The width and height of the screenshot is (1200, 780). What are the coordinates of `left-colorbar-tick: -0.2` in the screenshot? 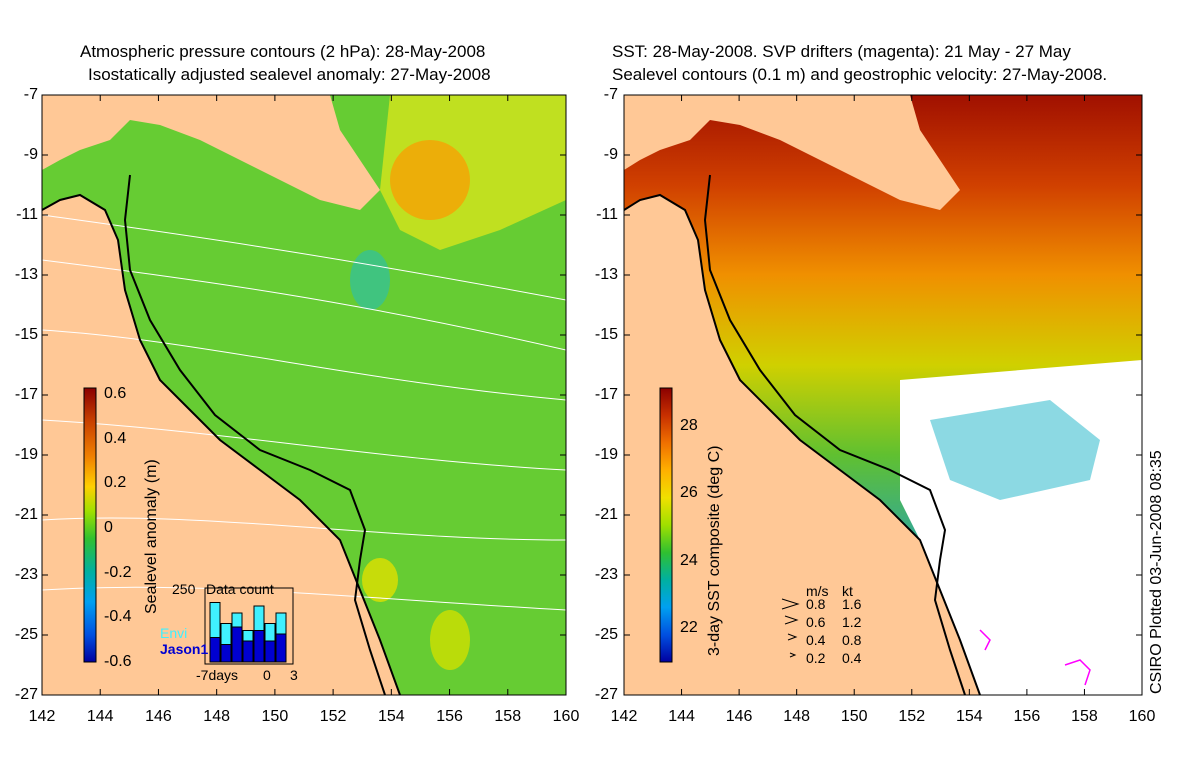 It's located at (118, 572).